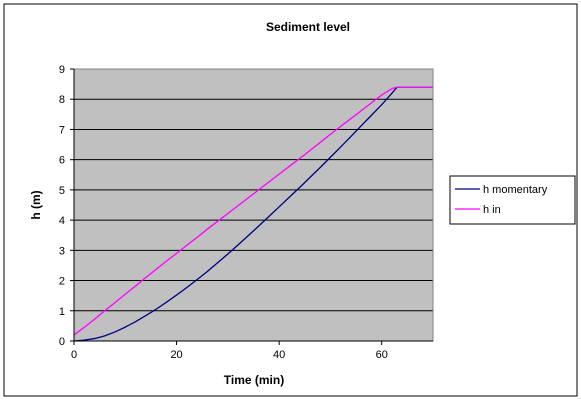 The image size is (581, 400). What do you see at coordinates (382, 355) in the screenshot?
I see `x-tick-label-60: 60` at bounding box center [382, 355].